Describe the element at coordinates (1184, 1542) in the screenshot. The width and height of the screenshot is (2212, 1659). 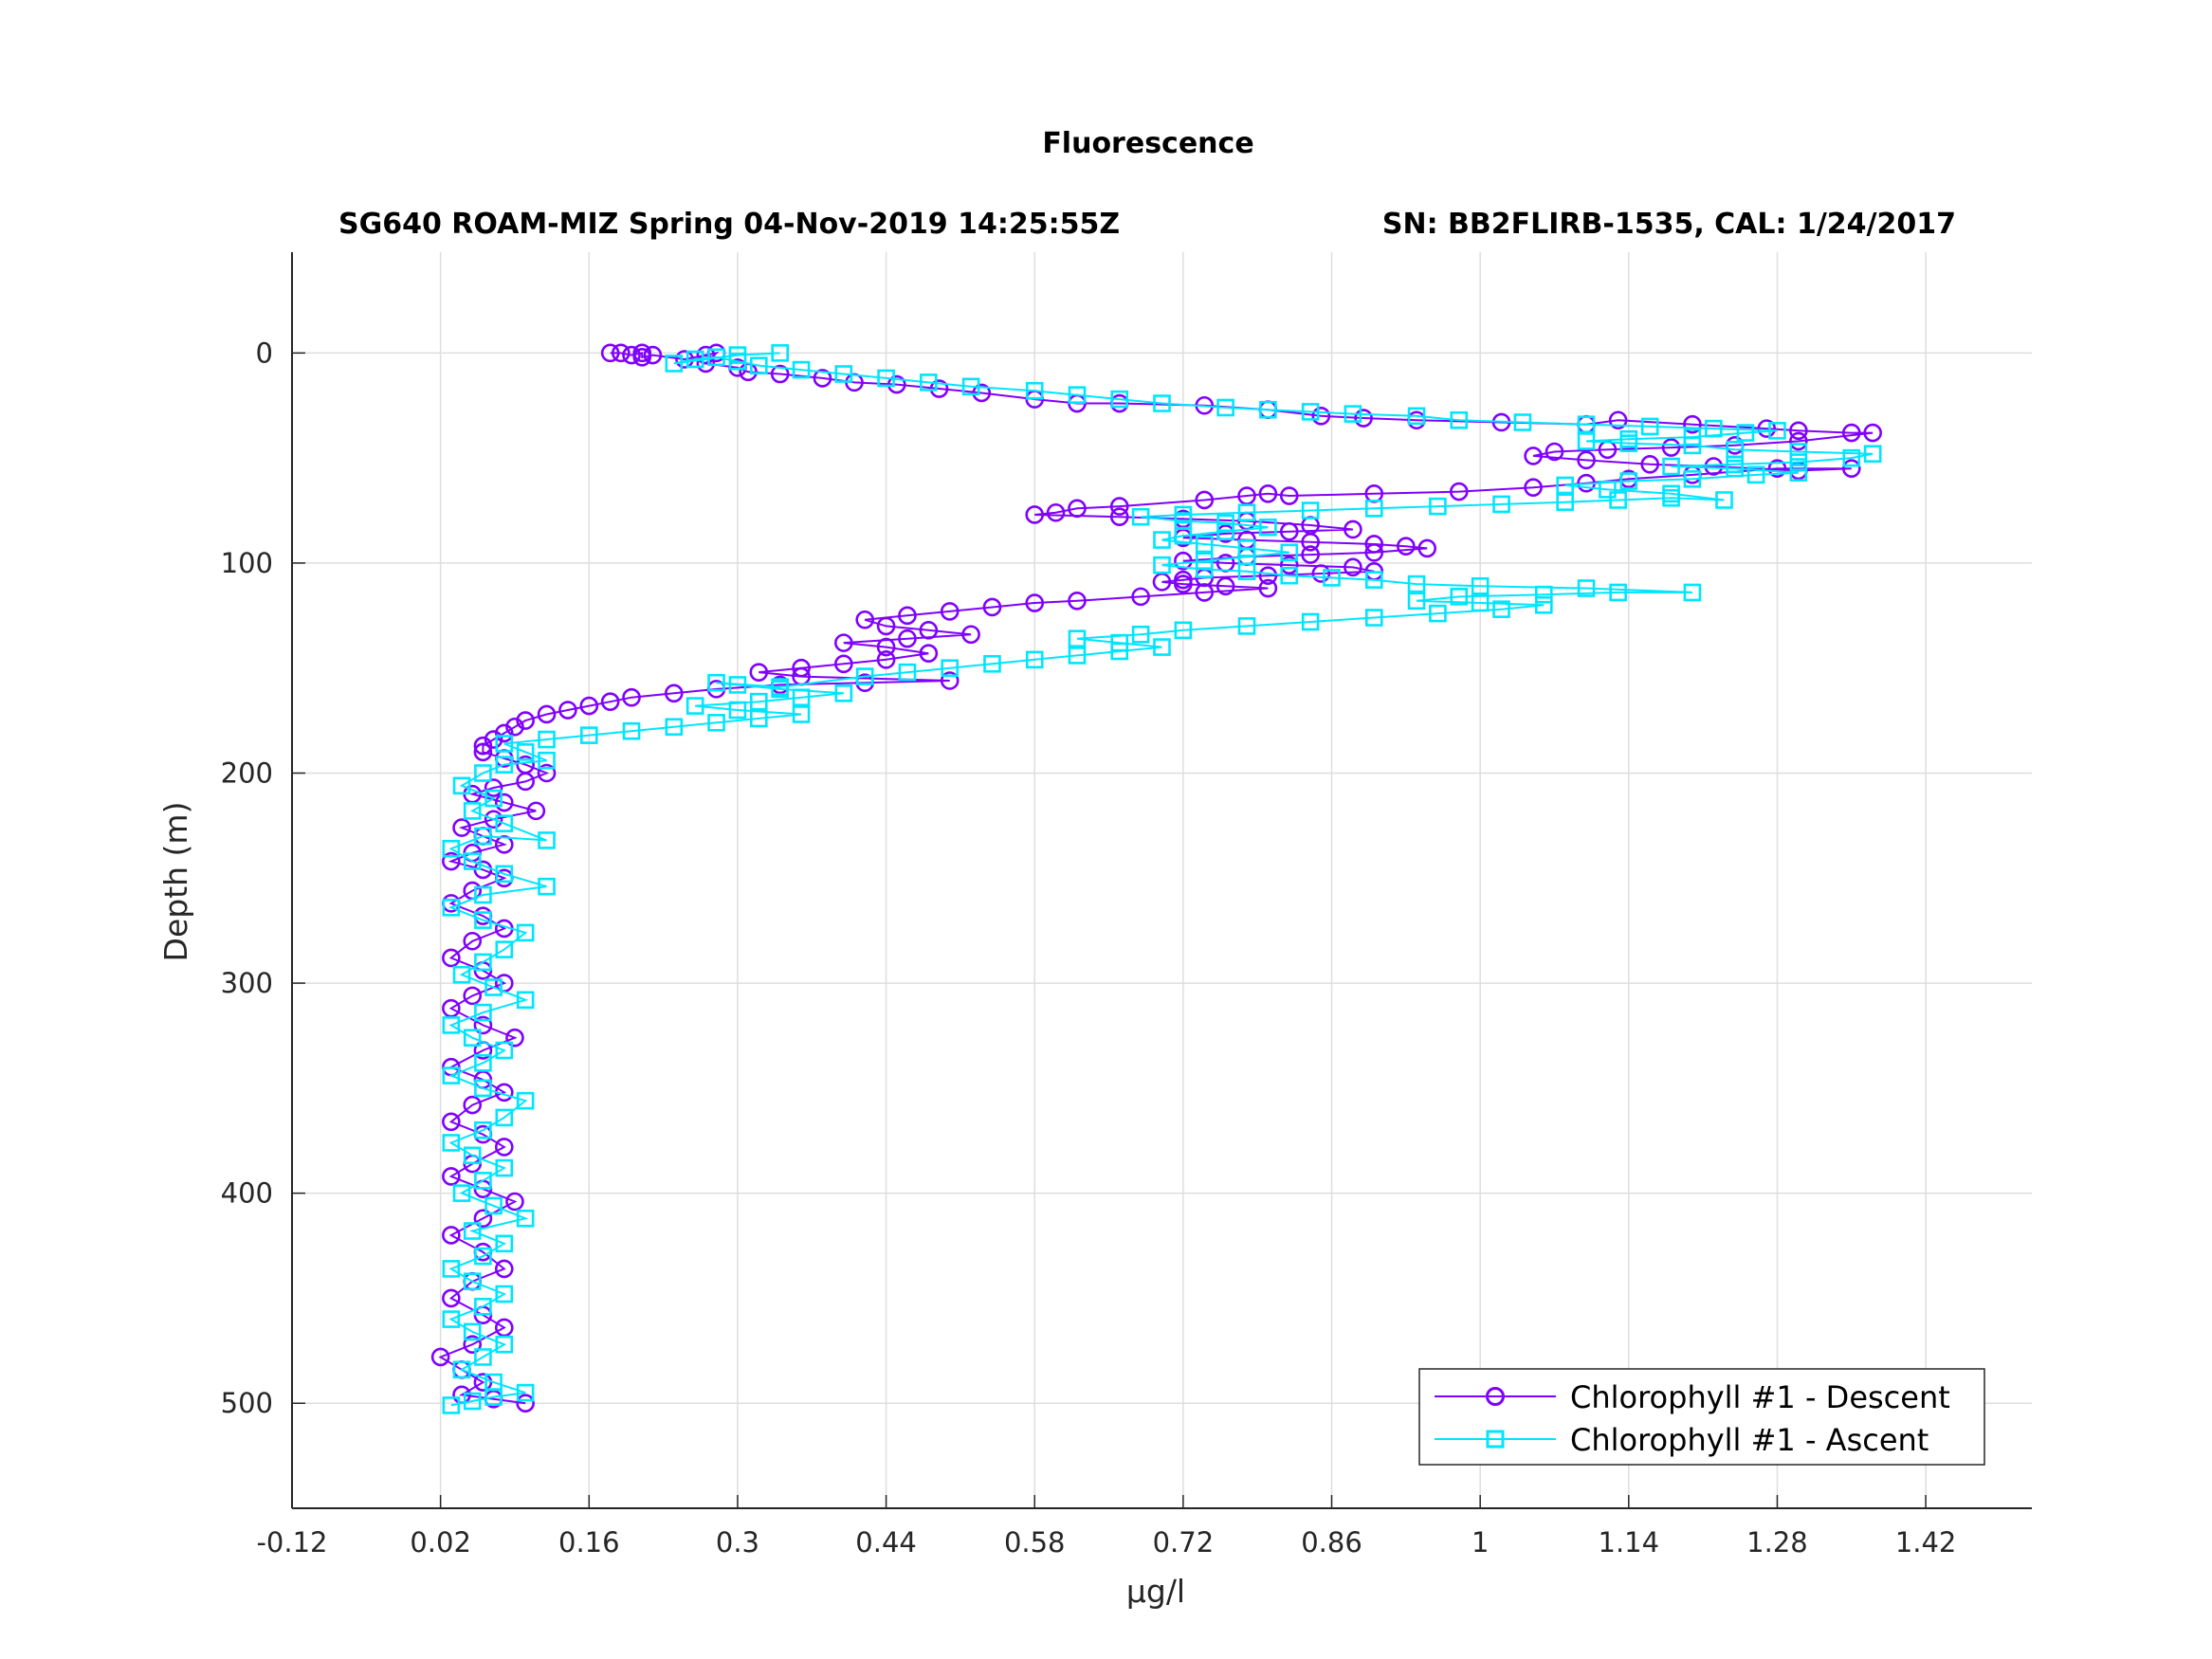
I see `x-tick-label: 0.72` at that location.